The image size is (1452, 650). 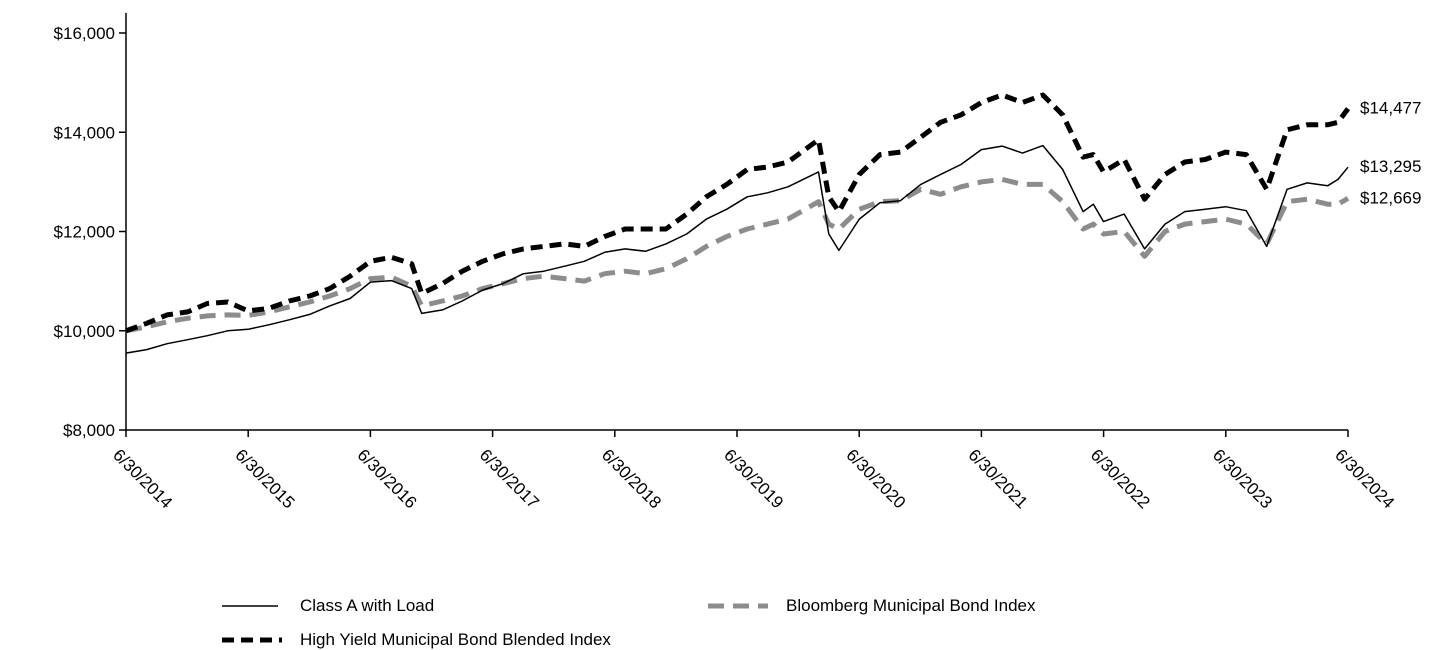 What do you see at coordinates (1390, 197) in the screenshot?
I see `end-value-label: $12,669` at bounding box center [1390, 197].